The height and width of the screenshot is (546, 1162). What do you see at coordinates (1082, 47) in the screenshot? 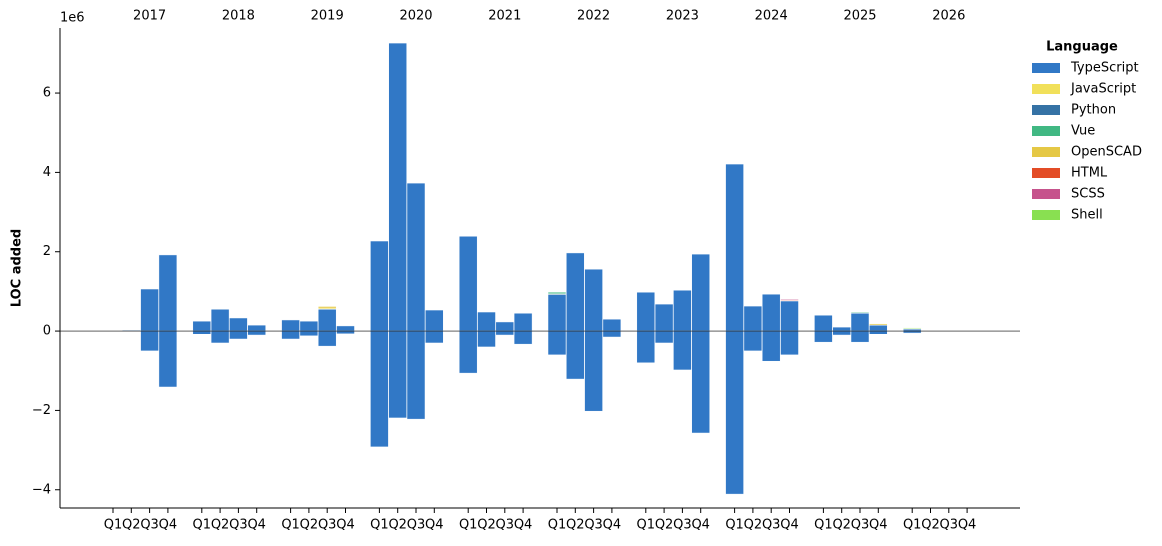
I see `legend-title: Language` at bounding box center [1082, 47].